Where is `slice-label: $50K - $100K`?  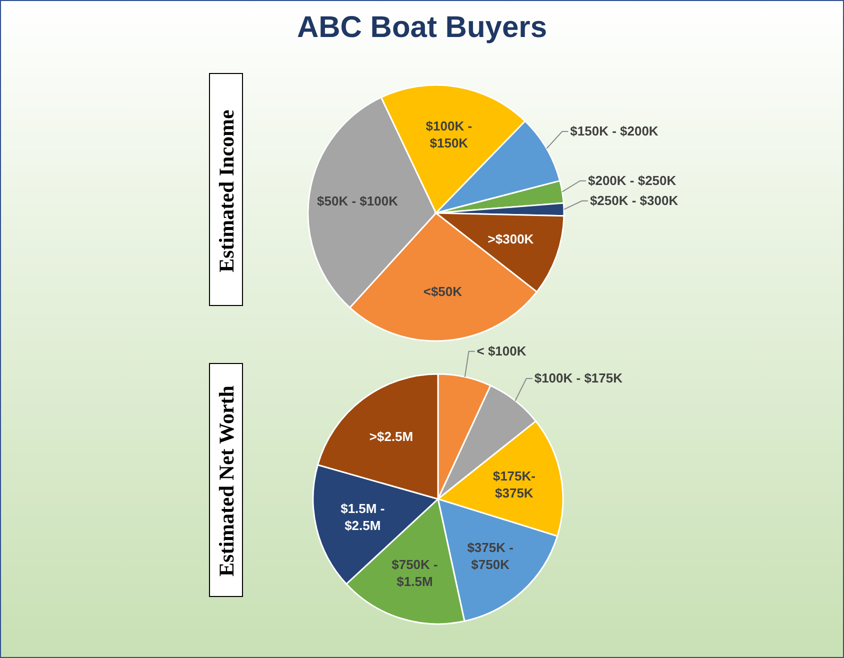 slice-label: $50K - $100K is located at coordinates (358, 200).